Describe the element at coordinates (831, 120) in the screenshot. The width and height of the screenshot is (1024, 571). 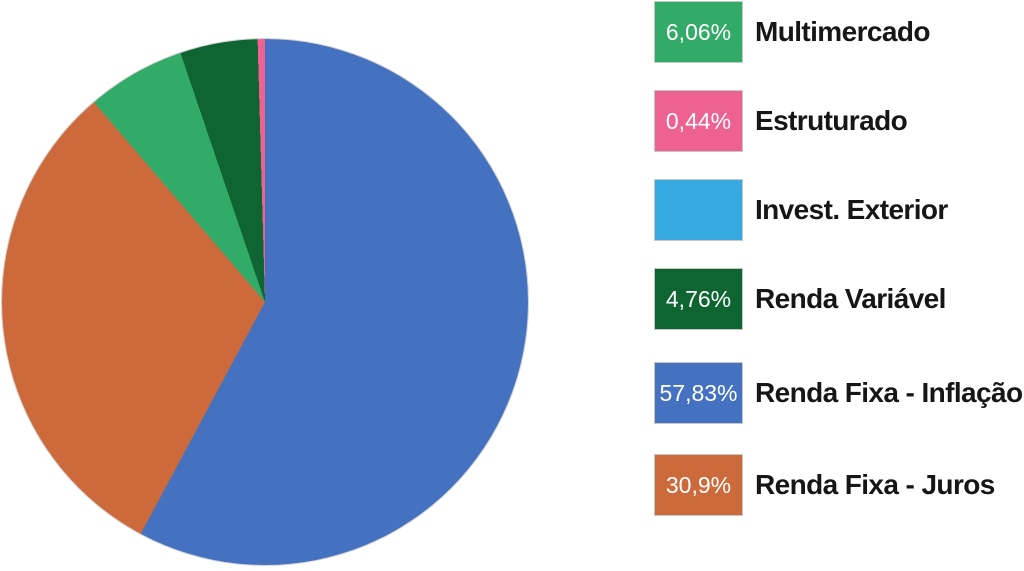
I see `legend-label: Estruturado` at that location.